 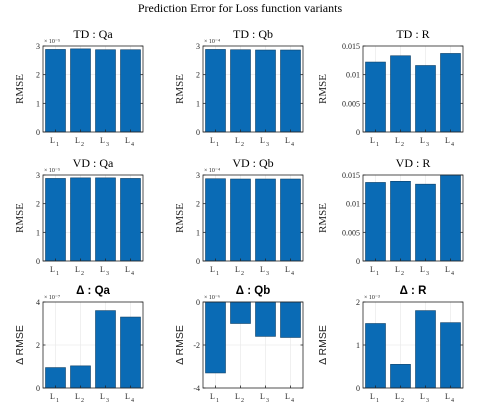 What do you see at coordinates (390, 344) in the screenshot?
I see `subplot-9: 0 1 2 L1 L2 L3 L4 × 10⁻³ Δ RMSE Δ : R` at bounding box center [390, 344].